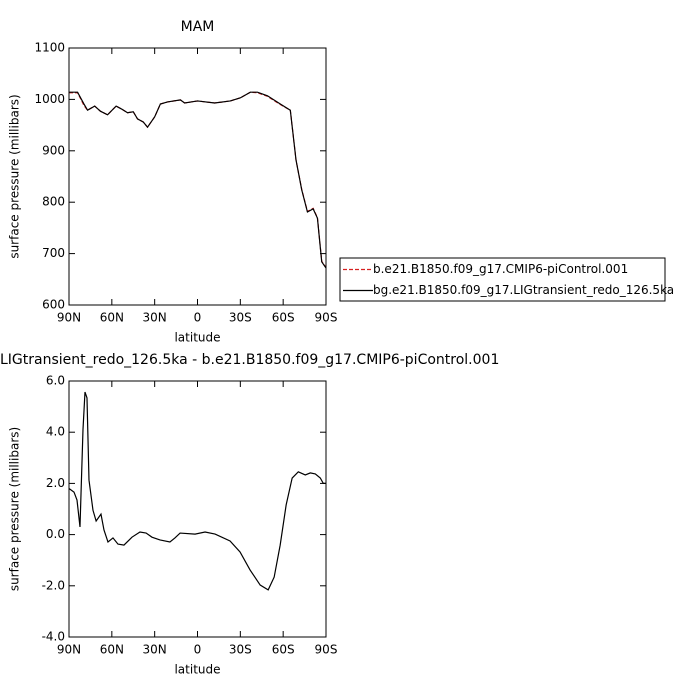 The width and height of the screenshot is (700, 700). I want to click on legend-box, so click(502, 279).